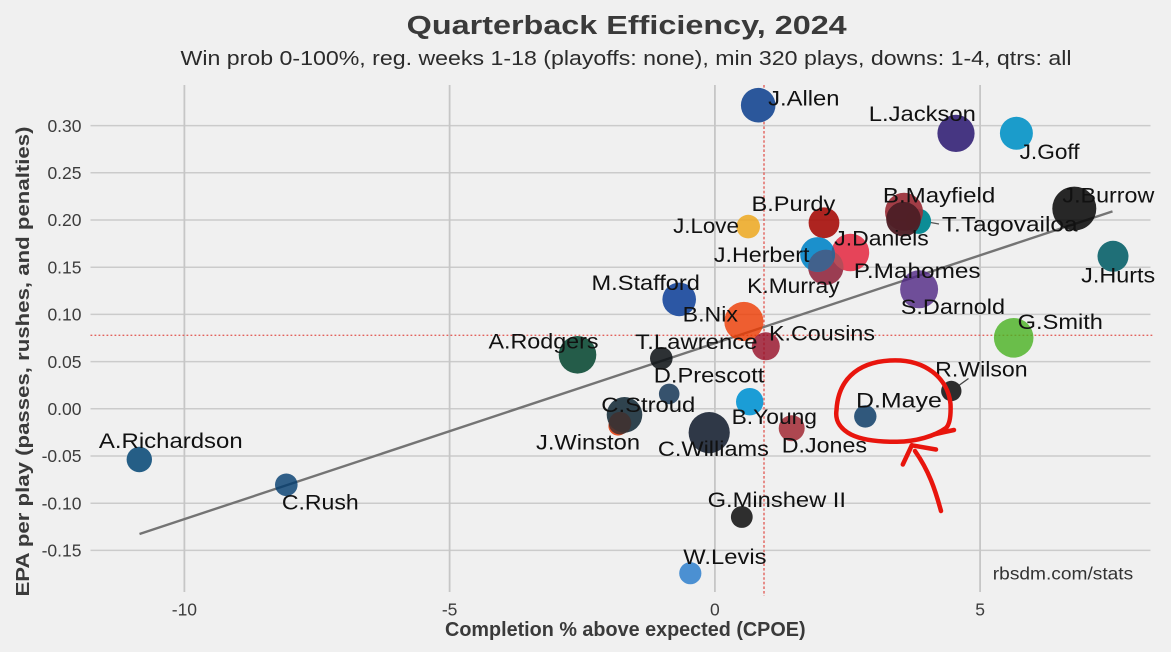 This screenshot has width=1171, height=652. Describe the element at coordinates (64, 173) in the screenshot. I see `svg-text: 0.25` at that location.